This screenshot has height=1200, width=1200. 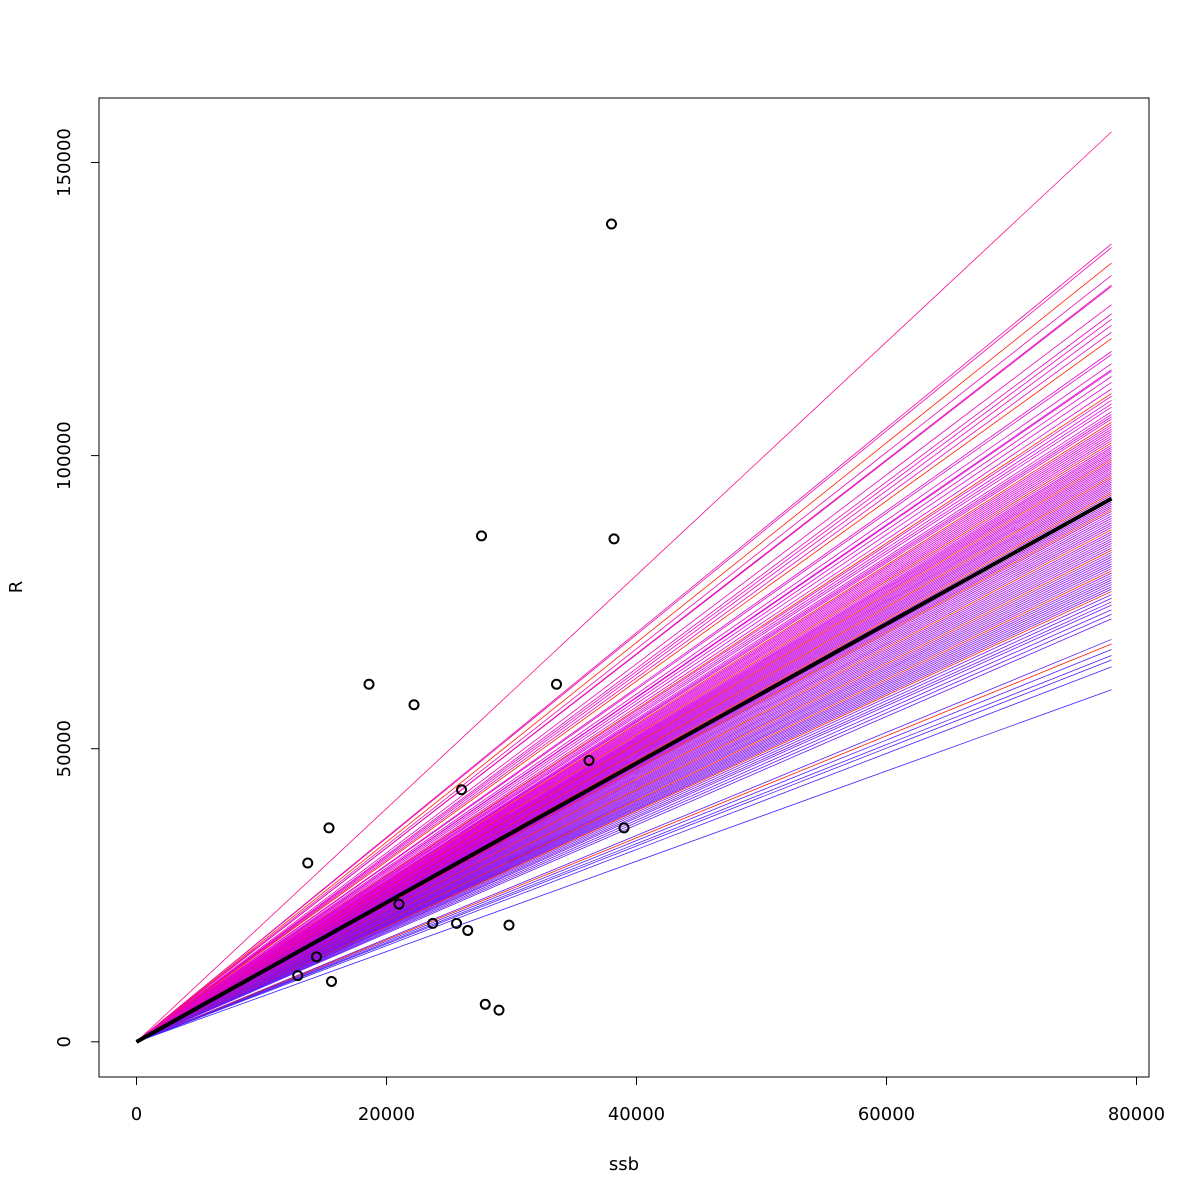 I want to click on x-tick-label: 40000, so click(x=636, y=1114).